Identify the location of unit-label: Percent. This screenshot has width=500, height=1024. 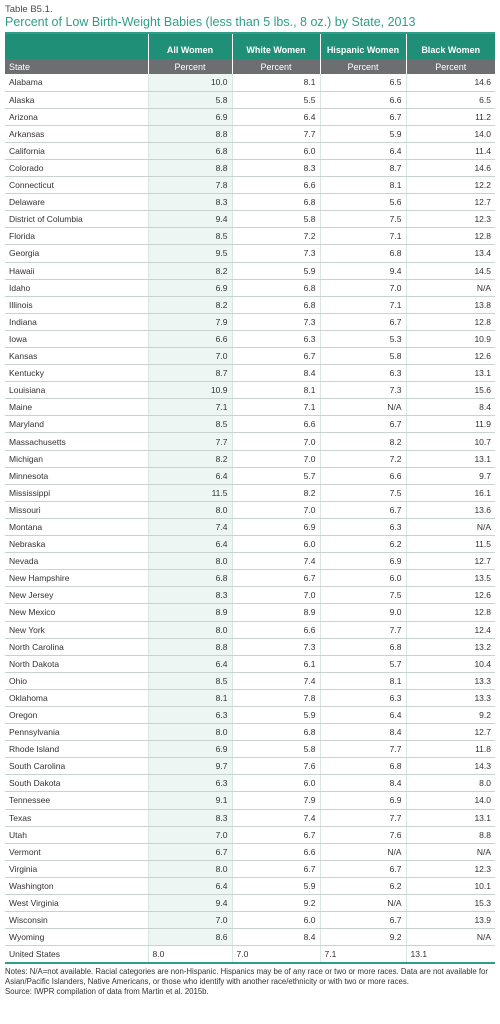
(275, 66).